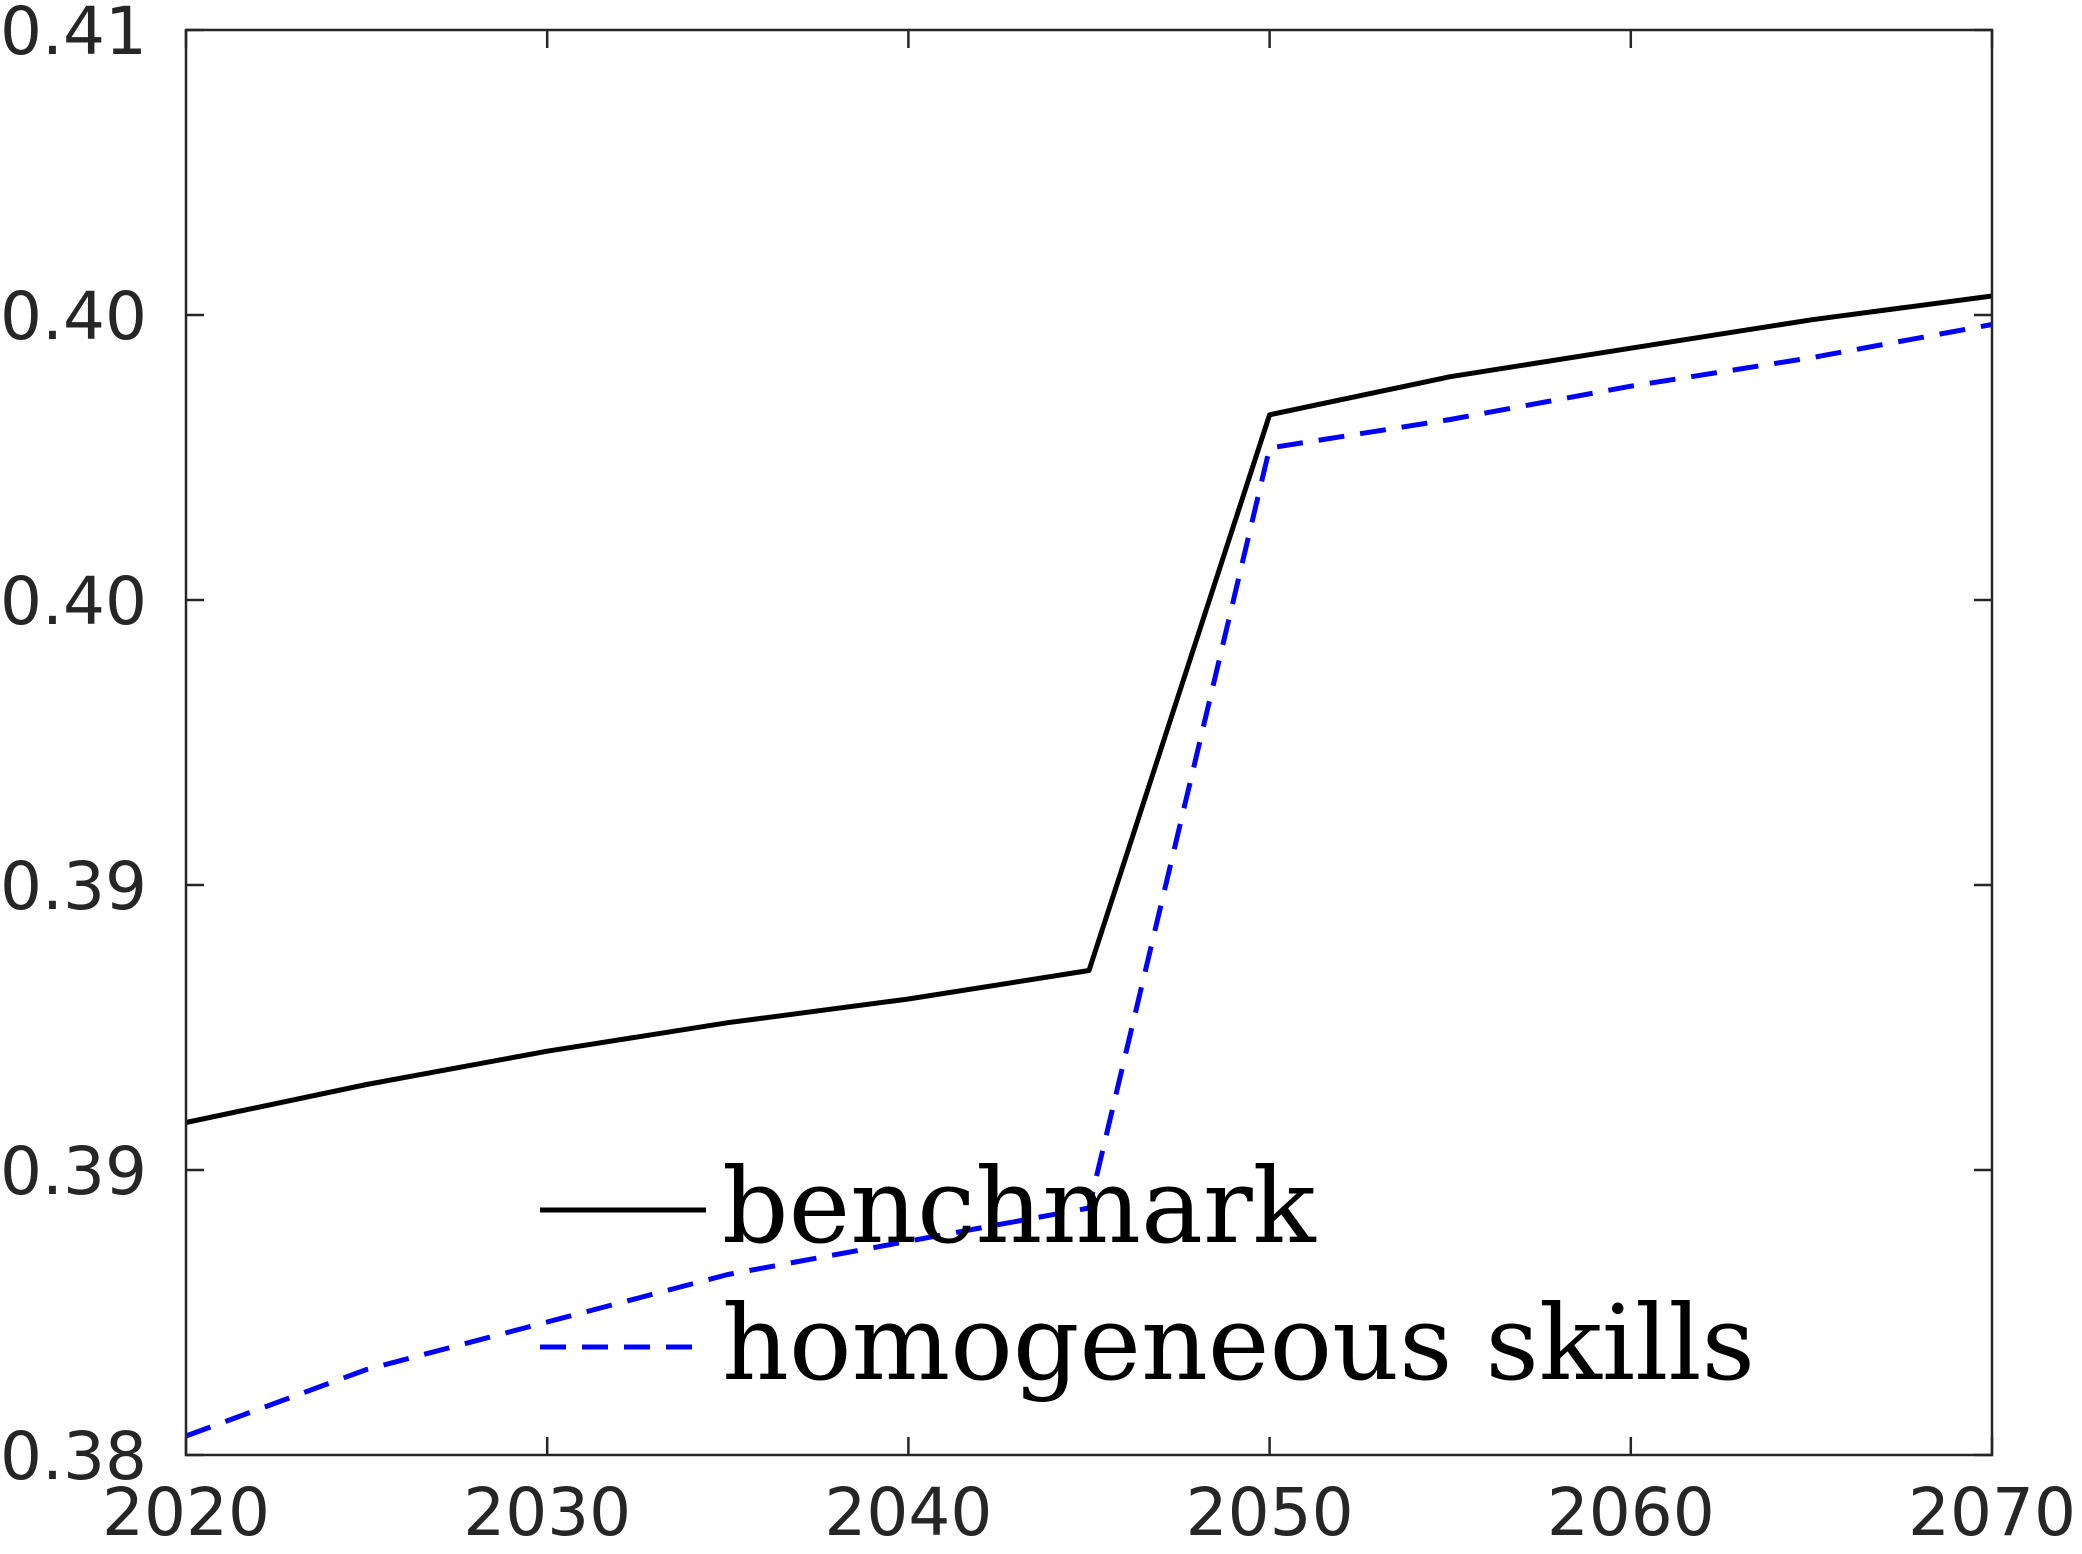 This screenshot has height=1554, width=2082. Describe the element at coordinates (547, 1512) in the screenshot. I see `x-tick-label: 2030` at that location.